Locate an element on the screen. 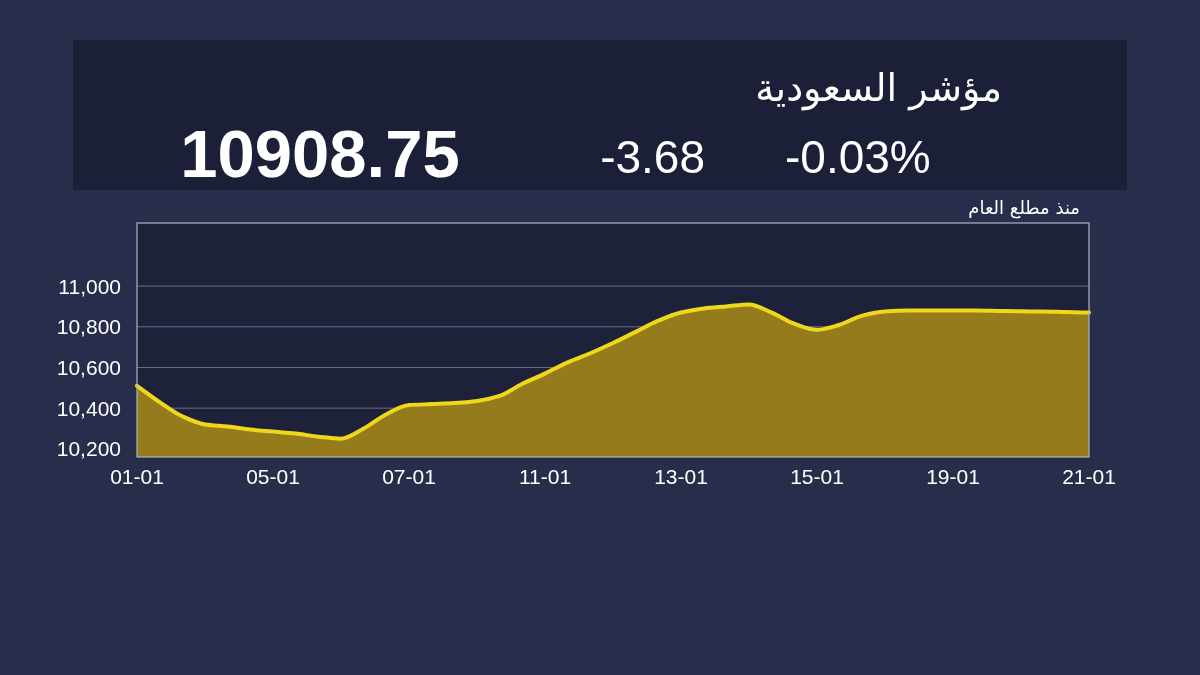  x-tick-label: 21-01 is located at coordinates (1089, 476).